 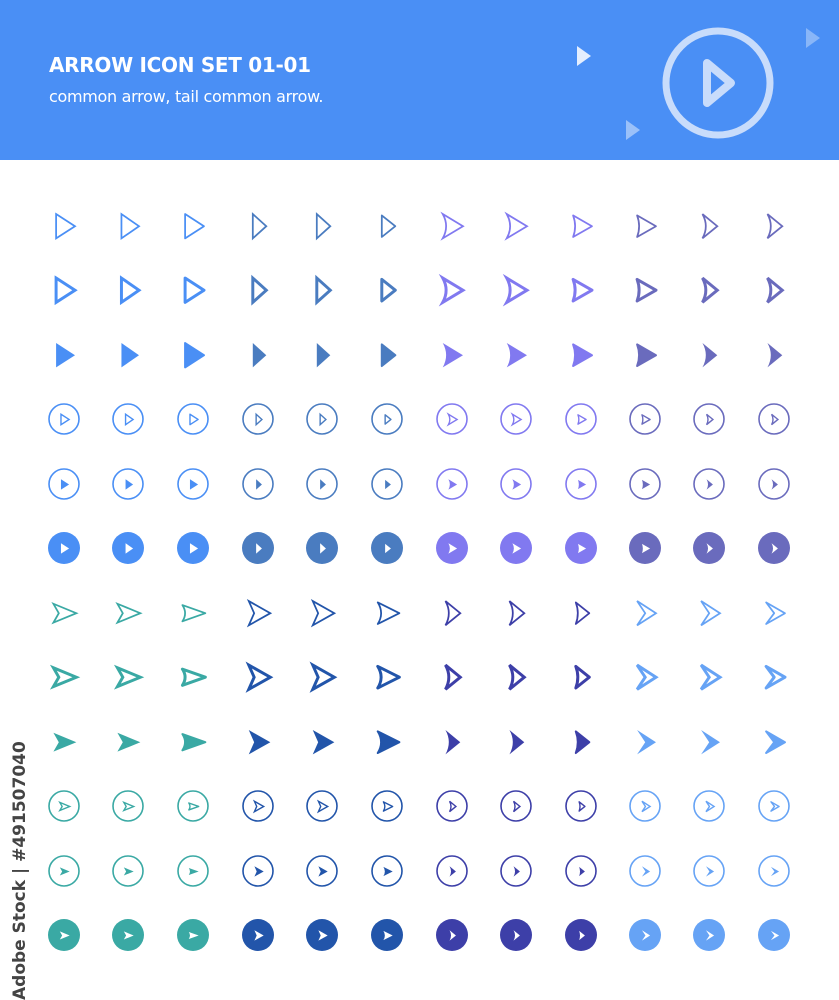 What do you see at coordinates (633, 130) in the screenshot?
I see `small-arrow-icon` at bounding box center [633, 130].